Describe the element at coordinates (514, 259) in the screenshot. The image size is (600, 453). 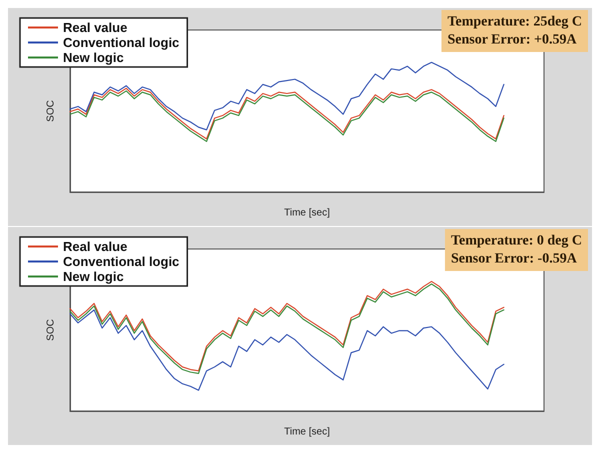
I see `text: Sensor Error: -0.59A` at that location.